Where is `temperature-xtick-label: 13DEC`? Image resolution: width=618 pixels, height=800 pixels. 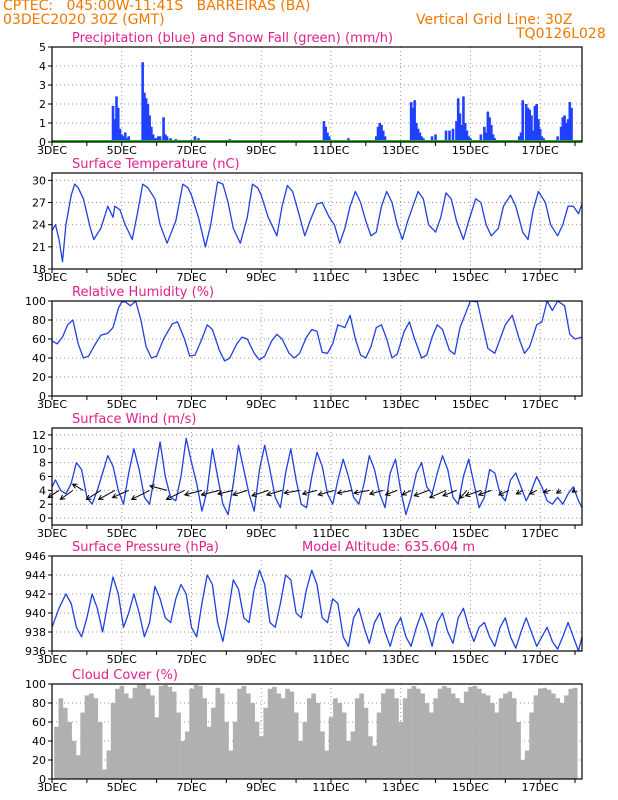 temperature-xtick-label: 13DEC is located at coordinates (400, 277).